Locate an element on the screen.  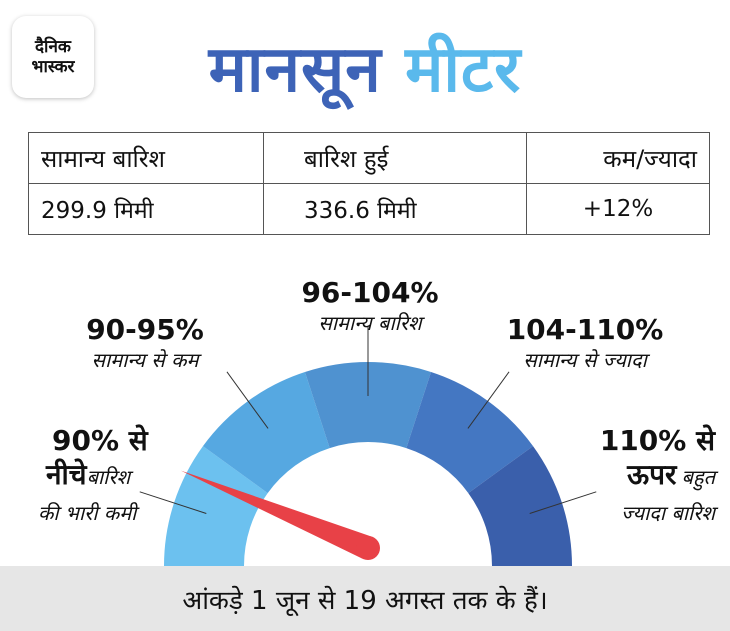
label-deficient-line3: की भारी कमी is located at coordinates (87, 513).